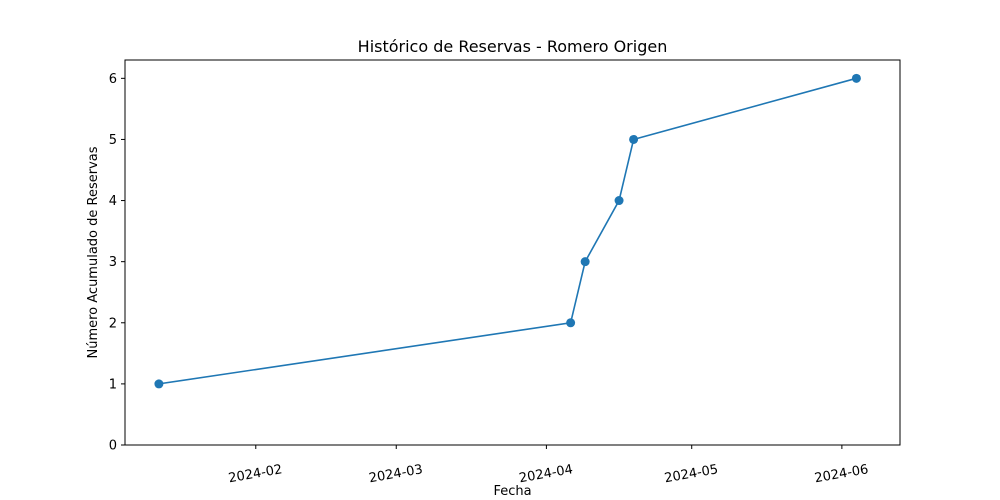 This screenshot has height=500, width=1000. Describe the element at coordinates (113, 79) in the screenshot. I see `y-tick-label: 6` at that location.